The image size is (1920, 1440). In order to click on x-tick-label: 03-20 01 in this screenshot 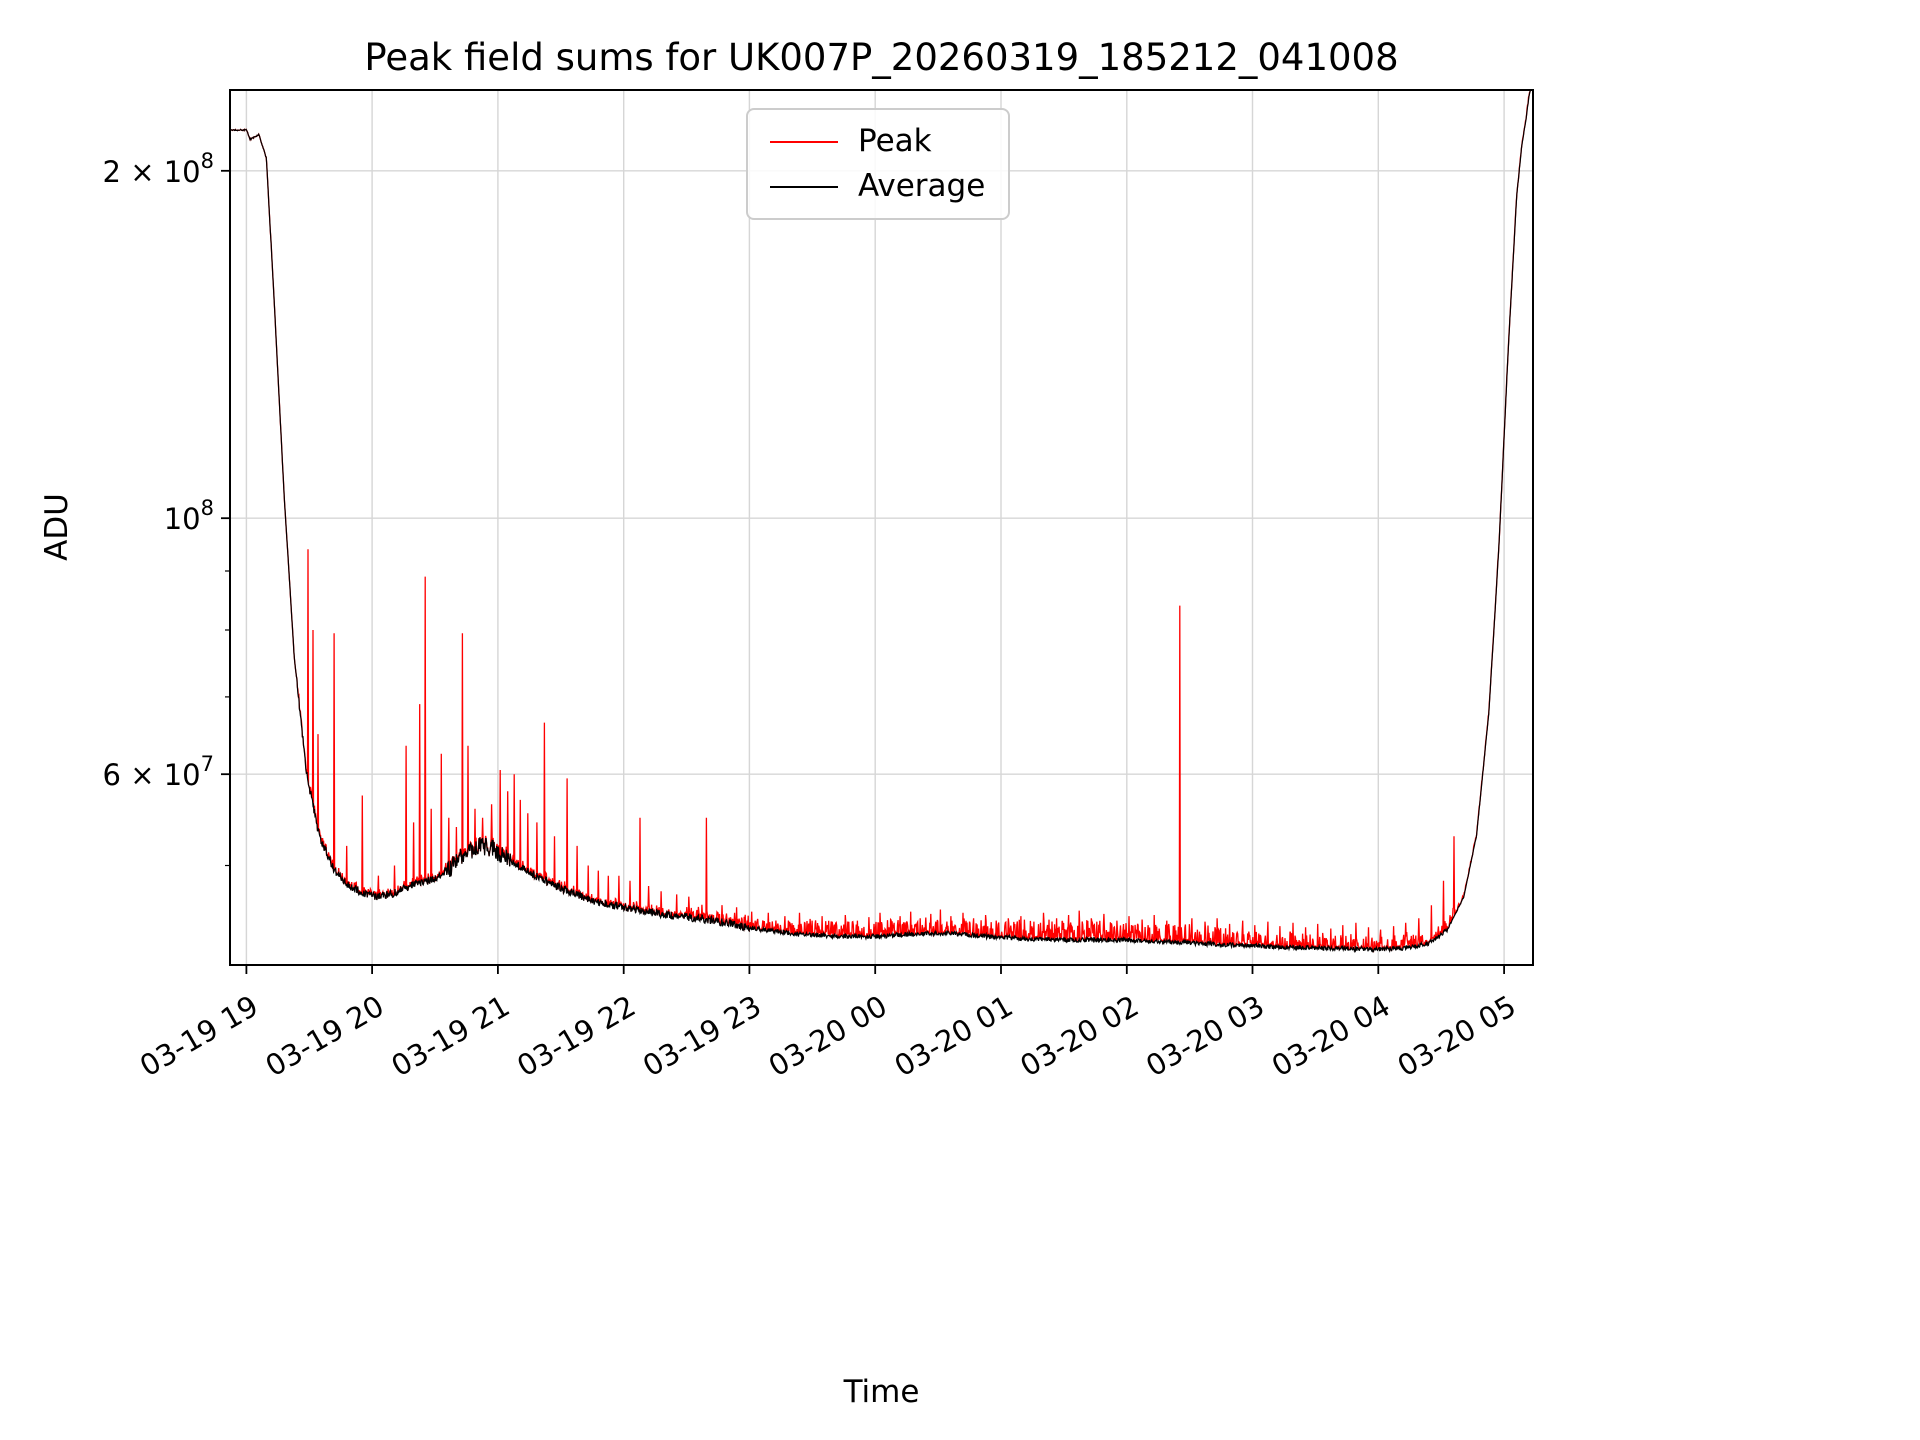, I will do `click(954, 1036)`.